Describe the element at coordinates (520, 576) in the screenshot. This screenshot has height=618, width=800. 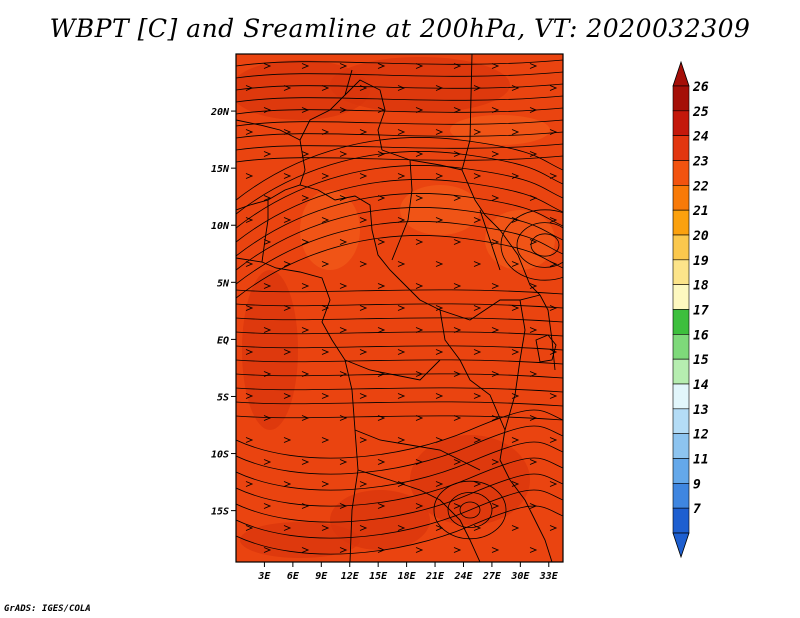
I see `lon-tick-label: 30E` at that location.